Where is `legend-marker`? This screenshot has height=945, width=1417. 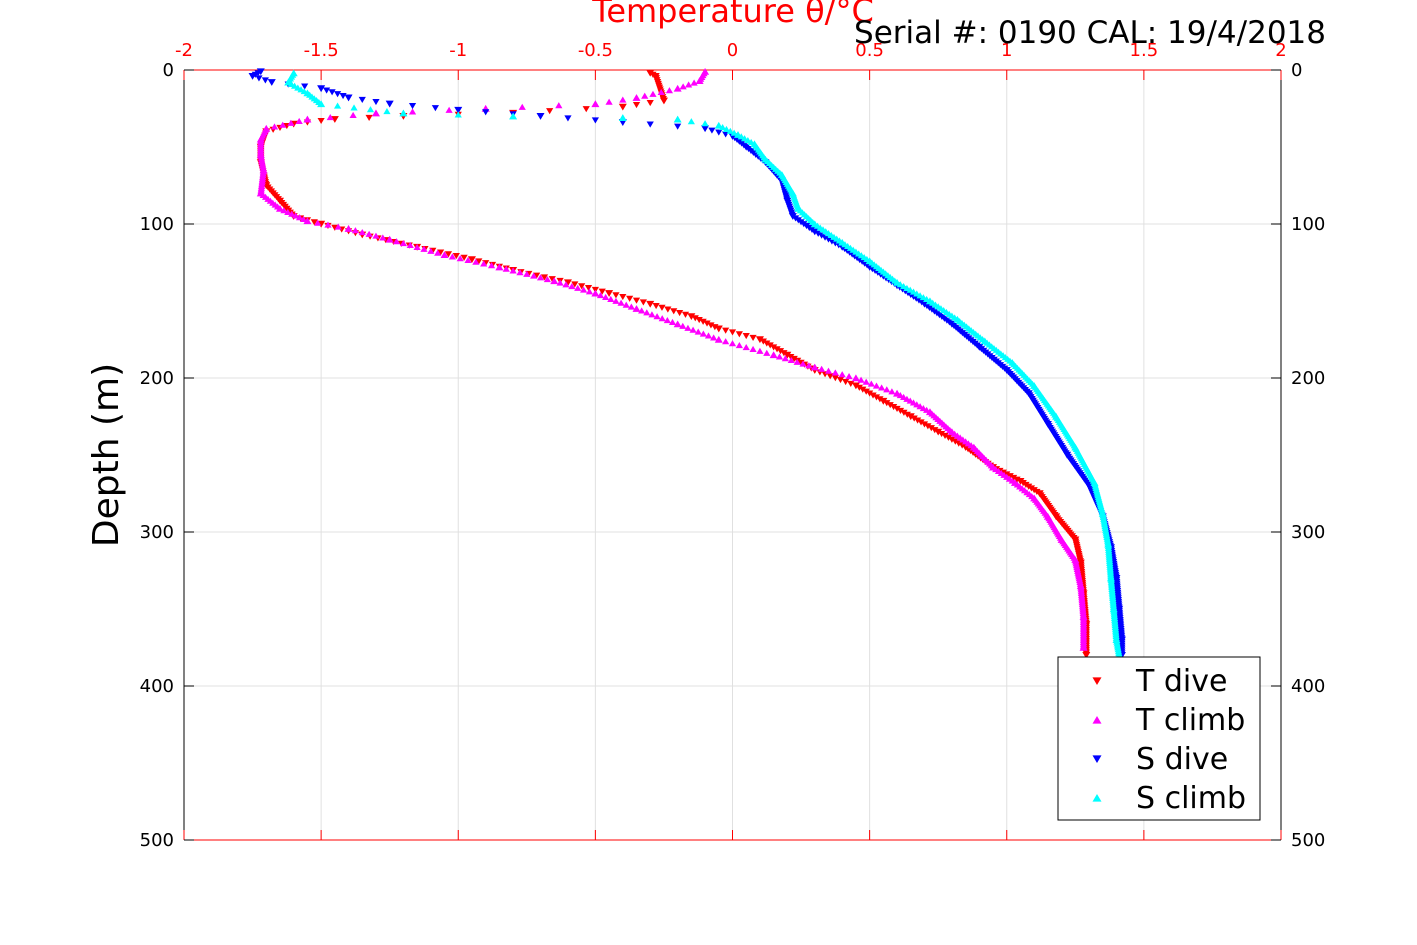
legend-marker is located at coordinates (1097, 797).